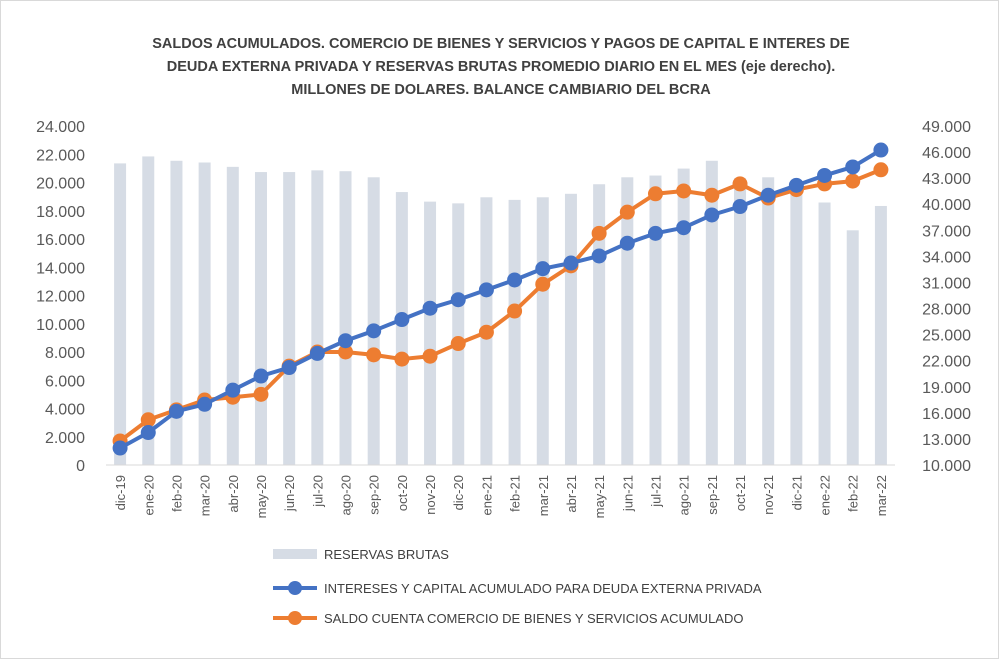 Image resolution: width=999 pixels, height=659 pixels. I want to click on left-axis-tick-label: 22.000, so click(60, 155).